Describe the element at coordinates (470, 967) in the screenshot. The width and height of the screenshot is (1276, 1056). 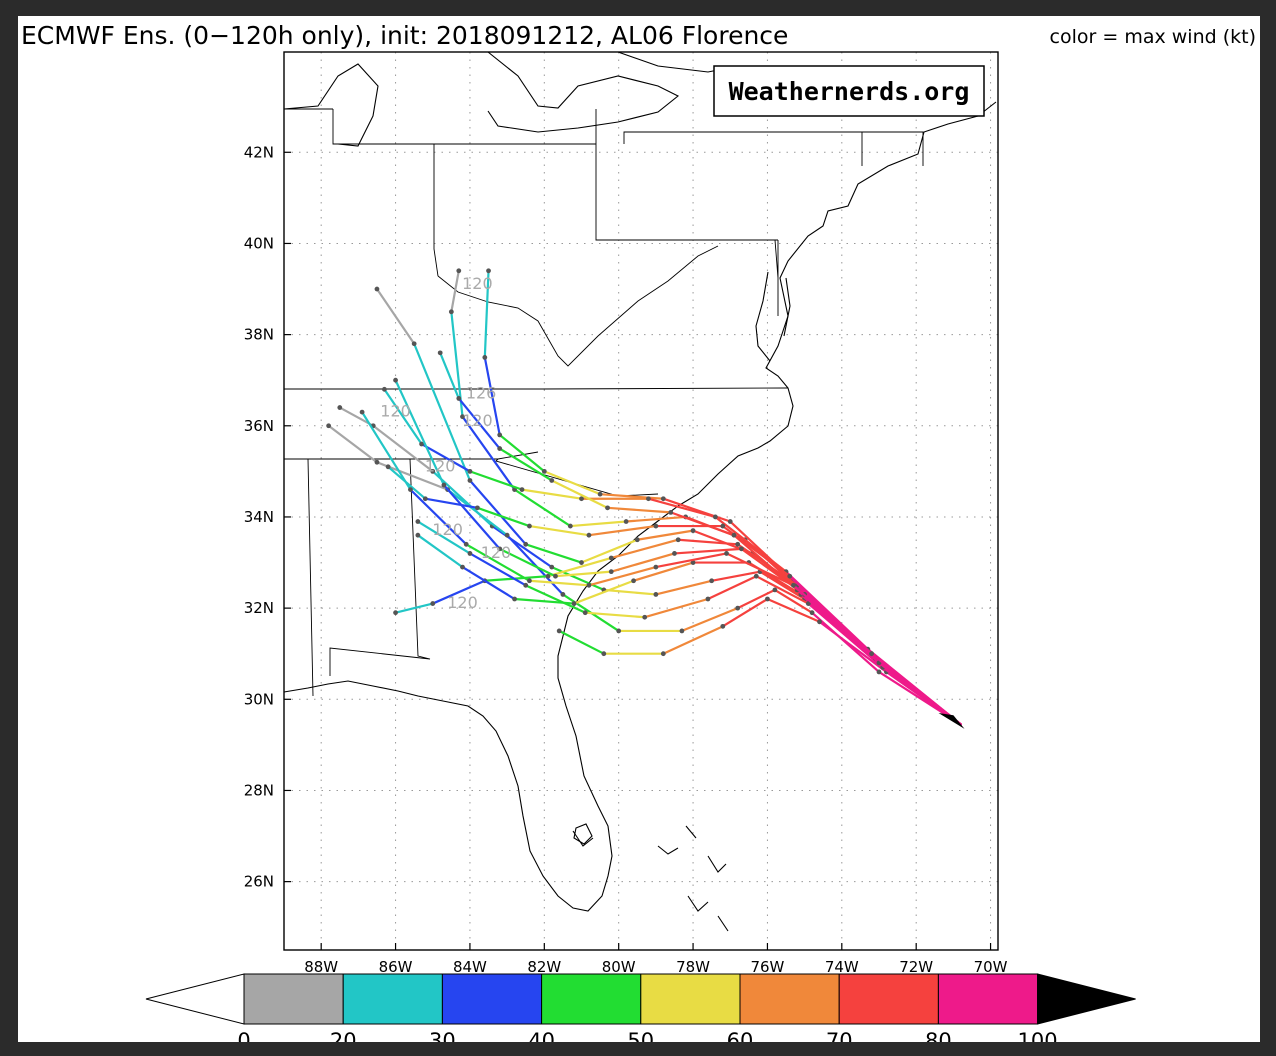
I see `x-tick-label: 84W` at that location.